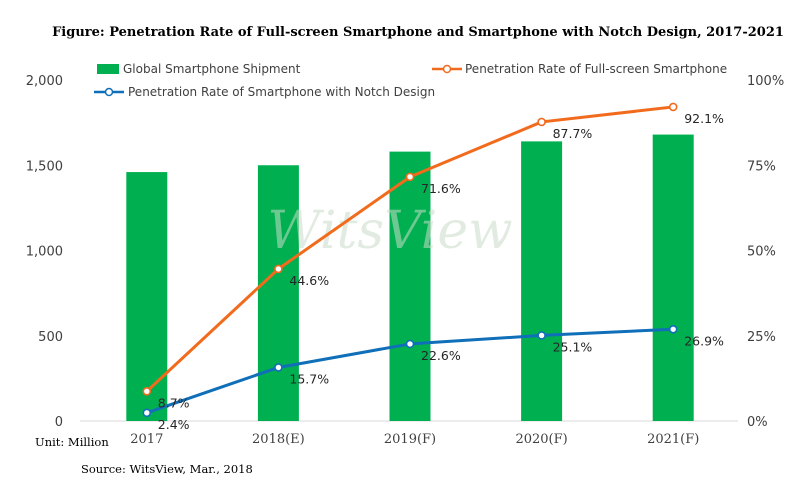 The width and height of the screenshot is (808, 492). I want to click on y-right-tick-label: 25%, so click(761, 337).